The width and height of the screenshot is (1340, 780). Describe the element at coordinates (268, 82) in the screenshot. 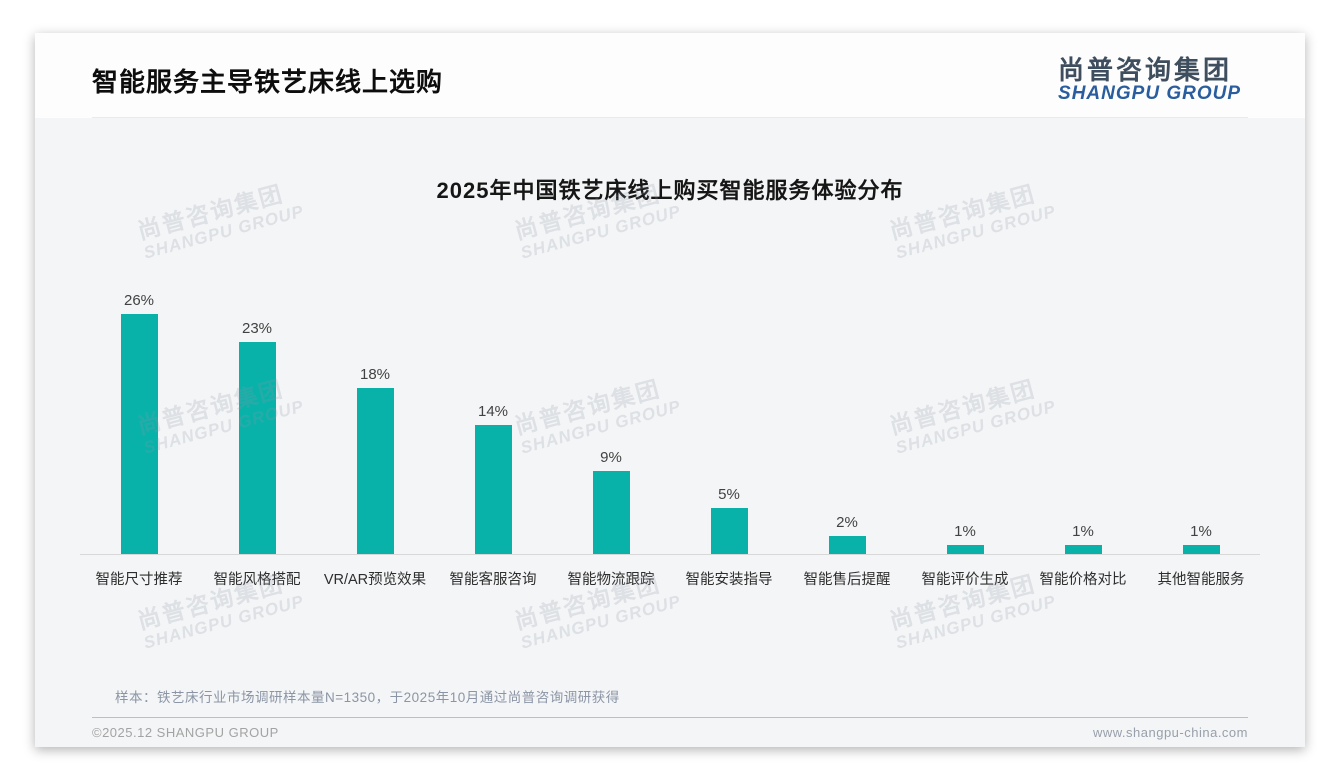

I see `page-title: 智能服务主导铁艺床线上选购` at that location.